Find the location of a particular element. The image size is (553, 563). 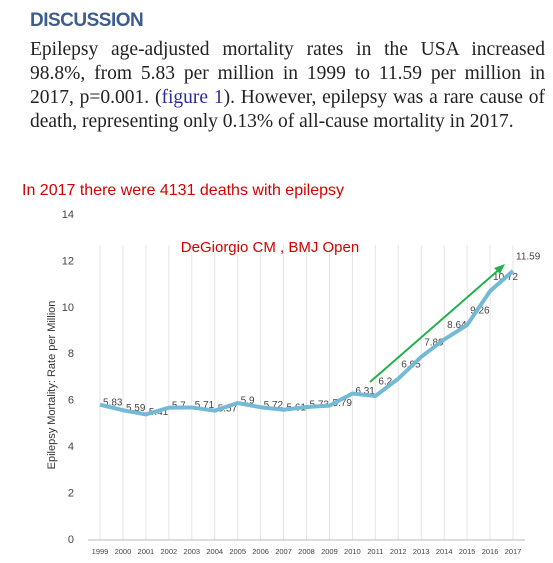

x-tick-label: 2001 is located at coordinates (146, 551).